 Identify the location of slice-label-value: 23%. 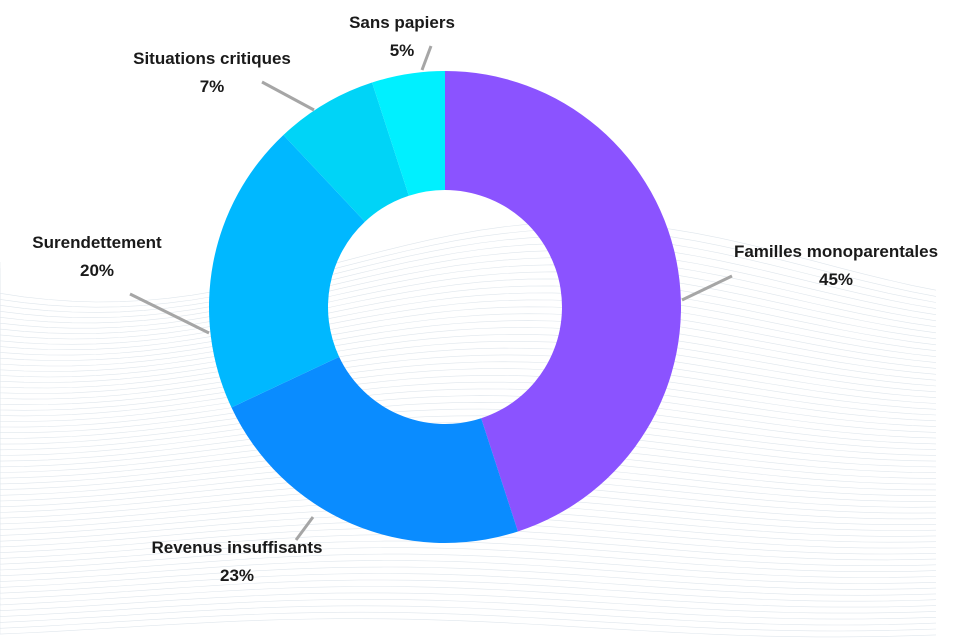
(237, 575).